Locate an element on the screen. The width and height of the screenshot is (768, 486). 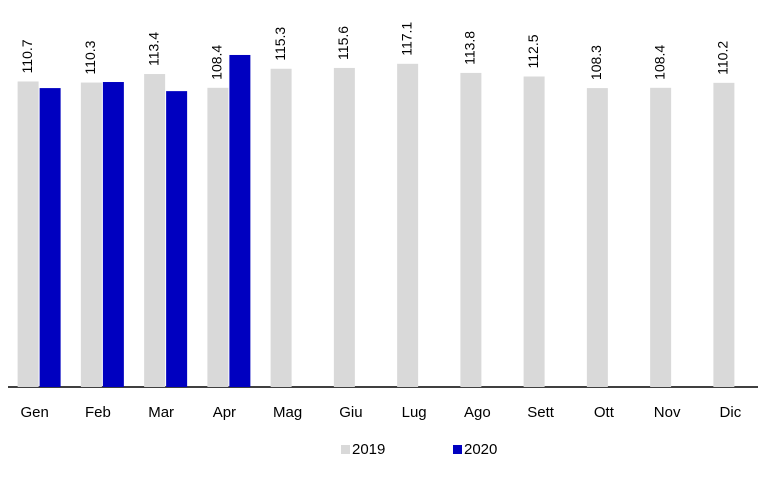
legend-label: 2020 is located at coordinates (480, 449).